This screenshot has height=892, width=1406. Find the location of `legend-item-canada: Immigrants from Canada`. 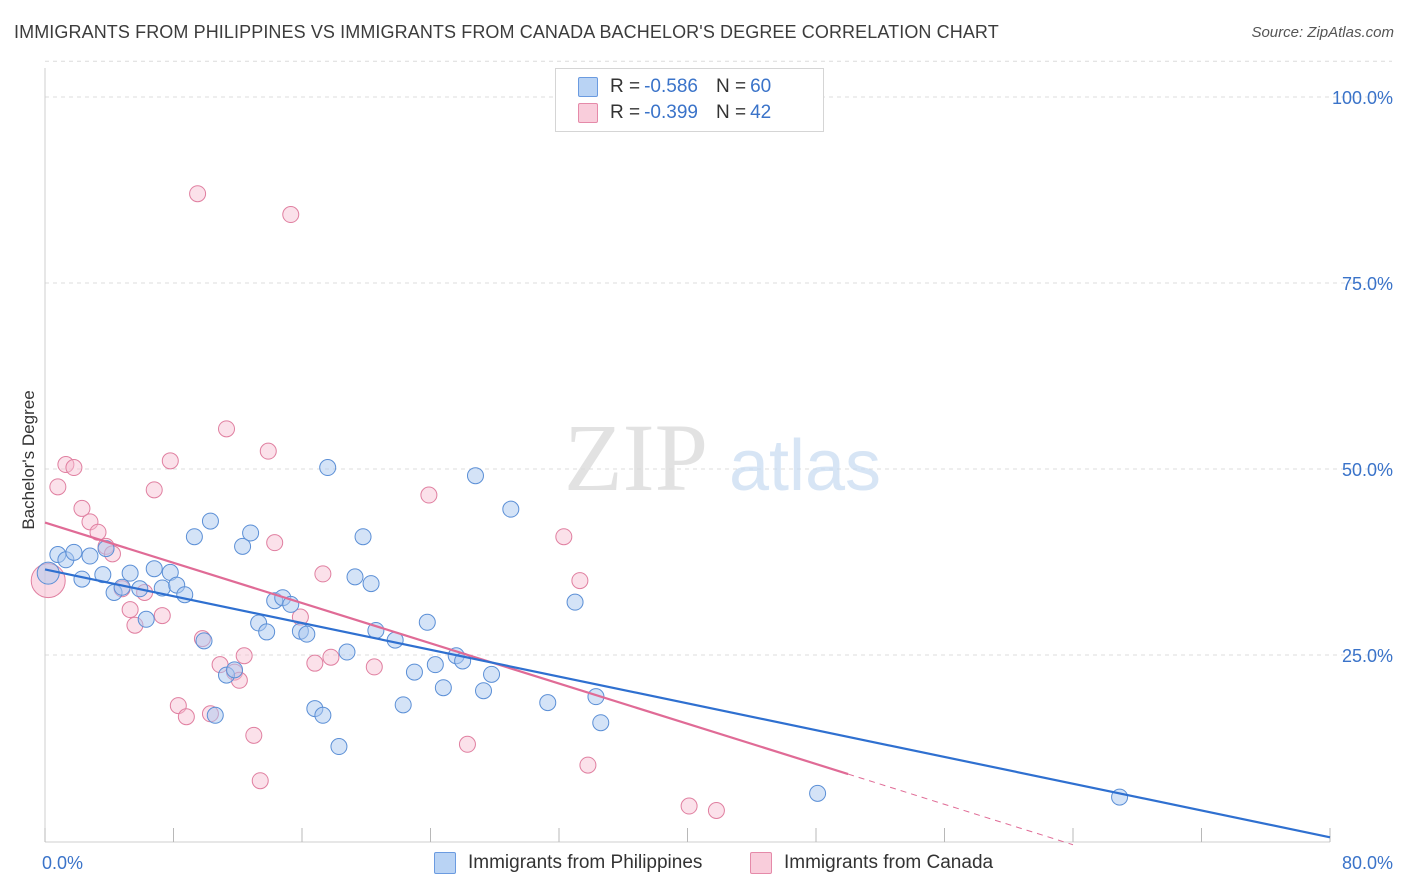

legend-item-canada: Immigrants from Canada is located at coordinates (871, 863).